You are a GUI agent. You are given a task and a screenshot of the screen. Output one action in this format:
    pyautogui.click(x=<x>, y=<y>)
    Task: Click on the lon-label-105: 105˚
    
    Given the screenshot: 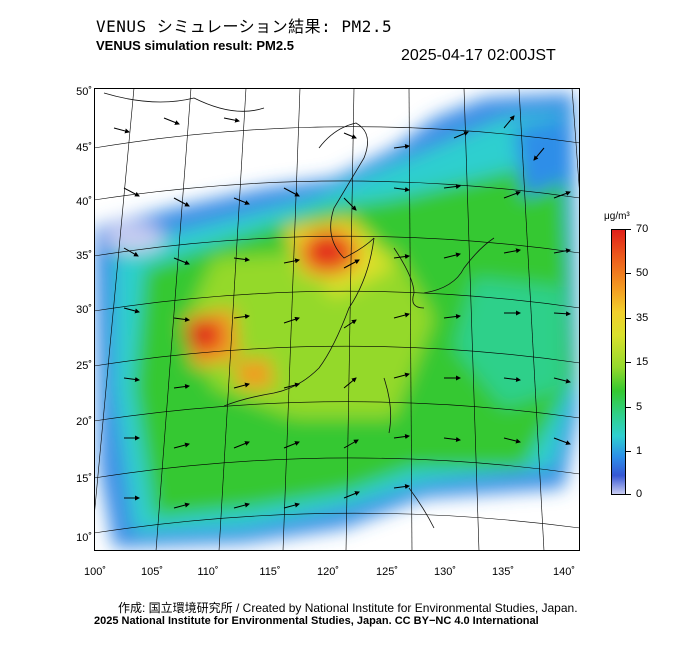 What is the action you would take?
    pyautogui.click(x=152, y=572)
    